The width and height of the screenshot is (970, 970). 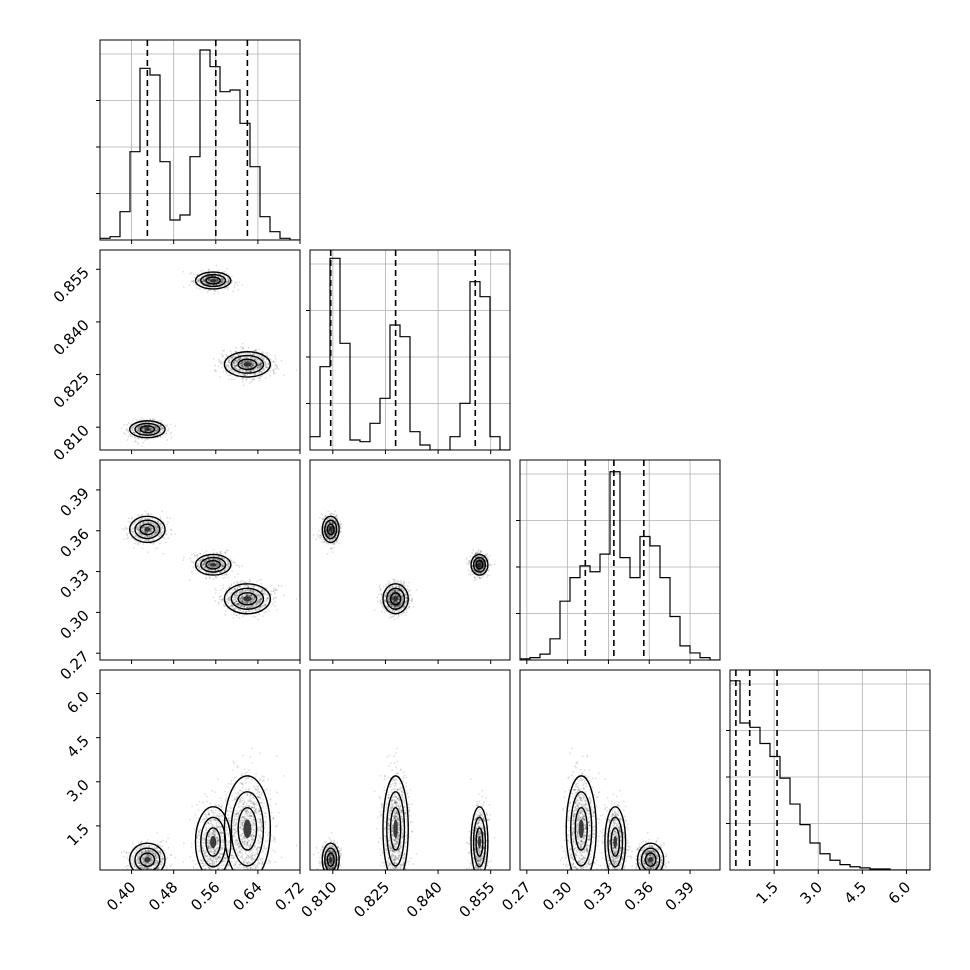 I want to click on tick-label-y: 0.840, so click(x=71, y=337).